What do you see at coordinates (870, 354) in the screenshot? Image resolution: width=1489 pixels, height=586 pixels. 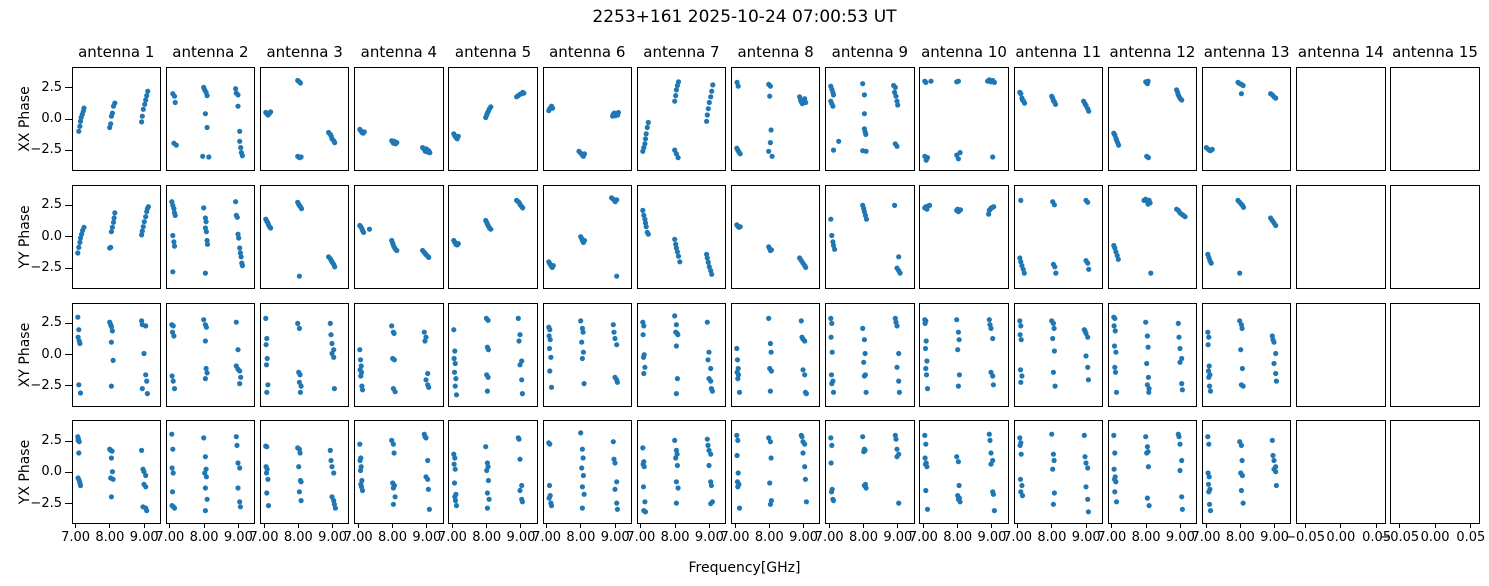 I see `subplot-antenna-9-xy` at bounding box center [870, 354].